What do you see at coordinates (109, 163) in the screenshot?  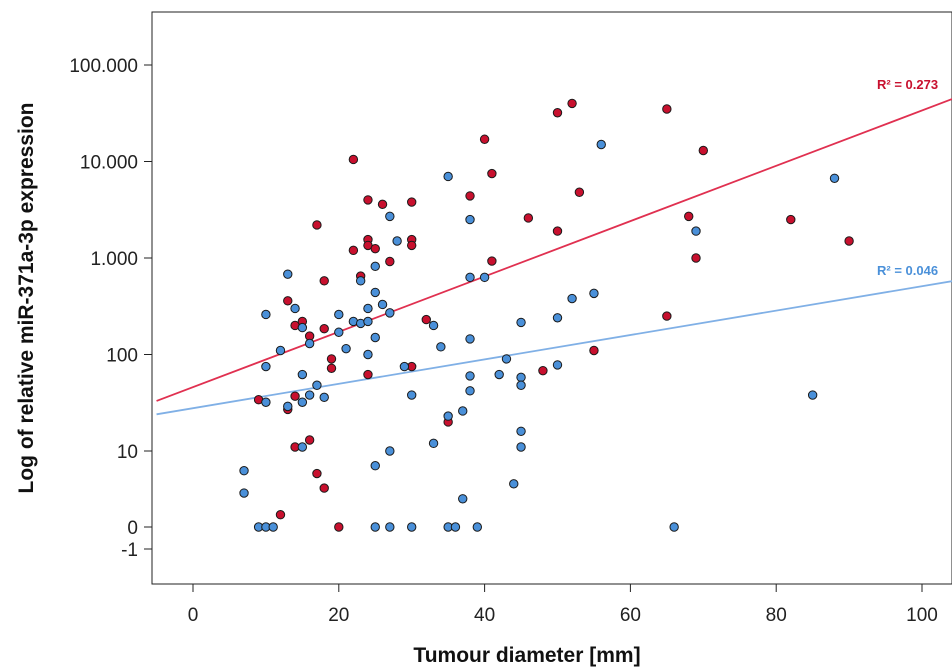 I see `y-tick-label: 10.000` at bounding box center [109, 163].